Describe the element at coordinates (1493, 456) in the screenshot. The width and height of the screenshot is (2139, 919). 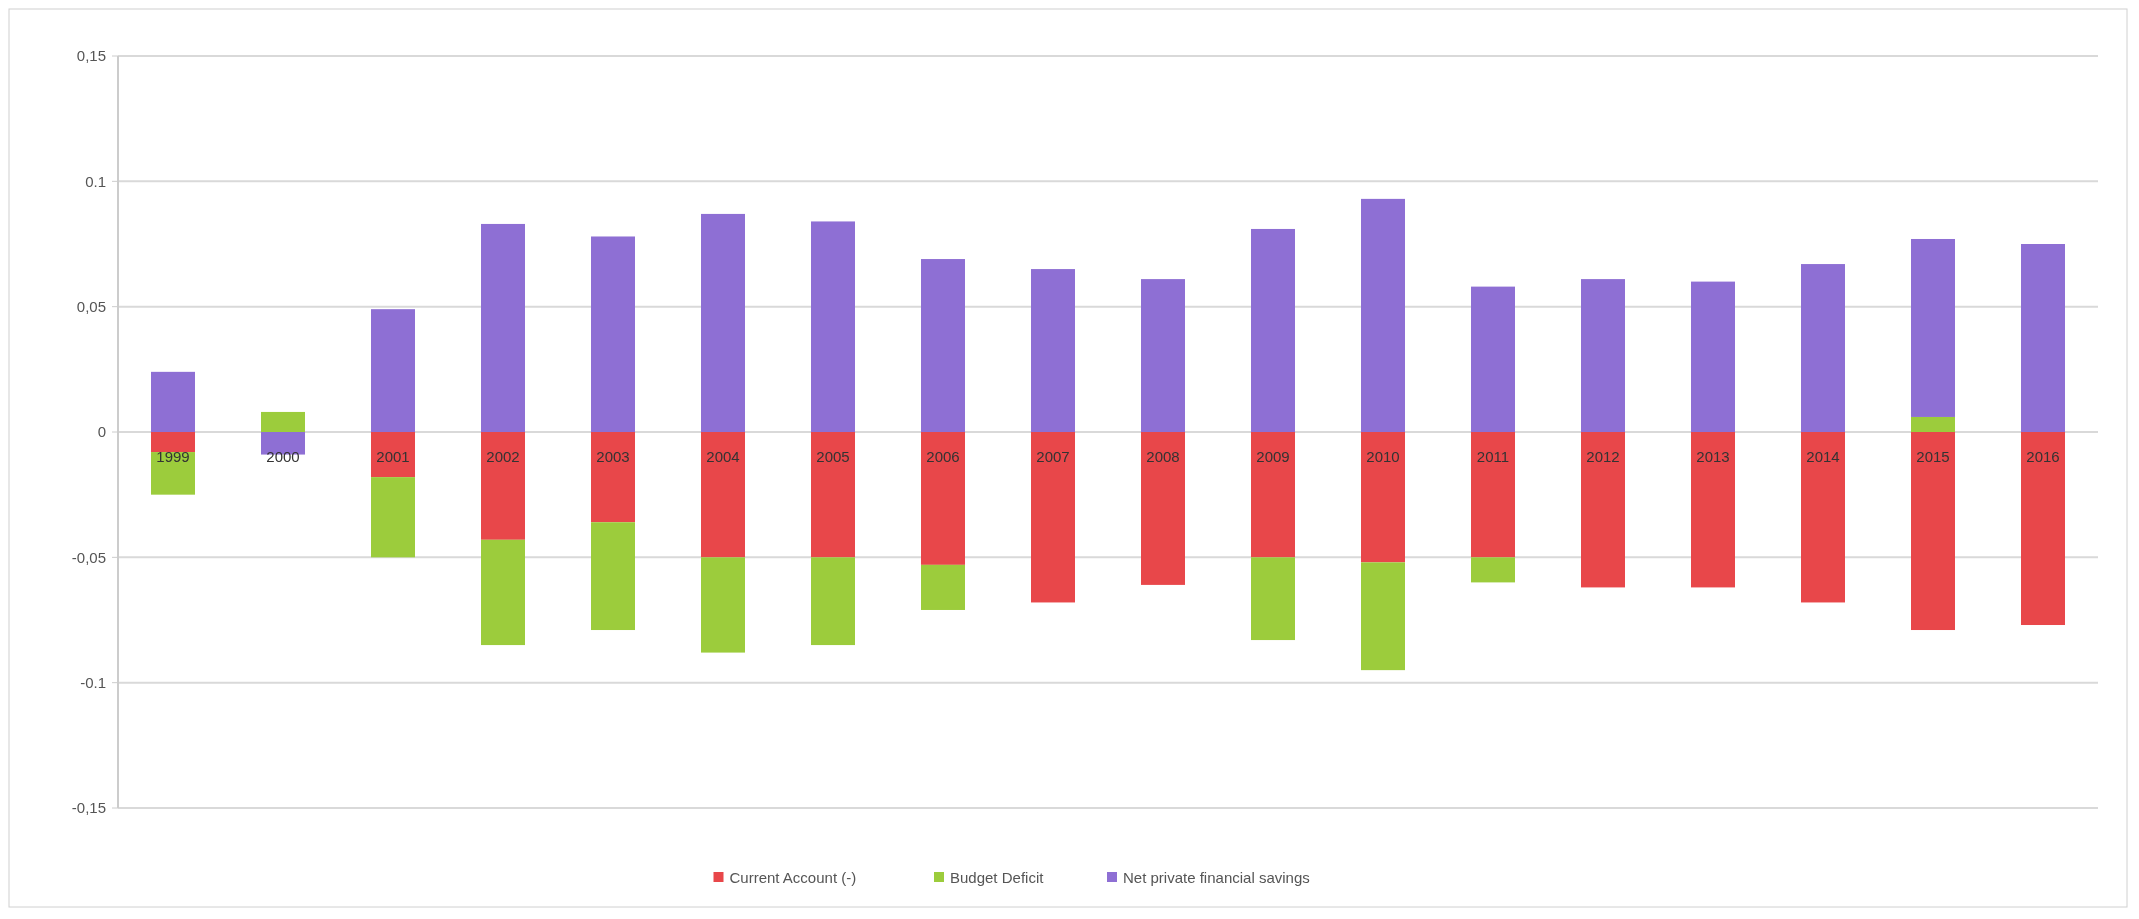
I see `x-tick-label: 2011` at that location.